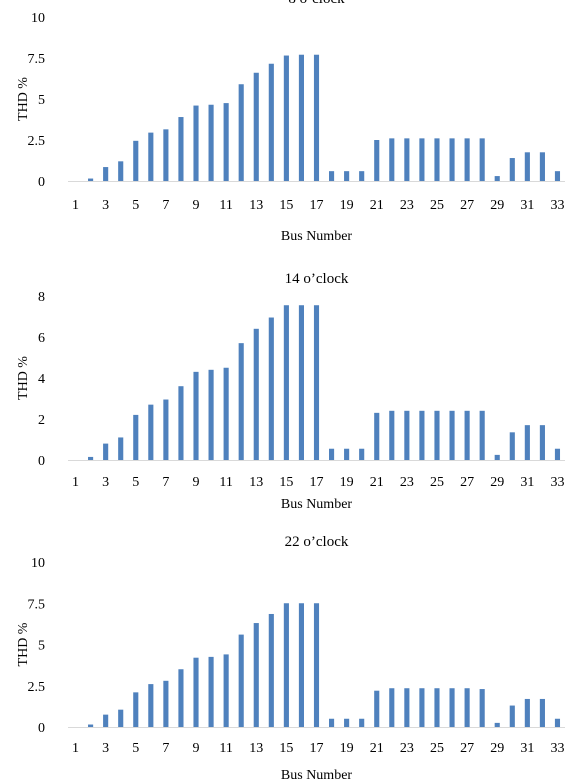 The height and width of the screenshot is (782, 572). Describe the element at coordinates (41, 379) in the screenshot. I see `chart-2-ytick-label: 4` at that location.